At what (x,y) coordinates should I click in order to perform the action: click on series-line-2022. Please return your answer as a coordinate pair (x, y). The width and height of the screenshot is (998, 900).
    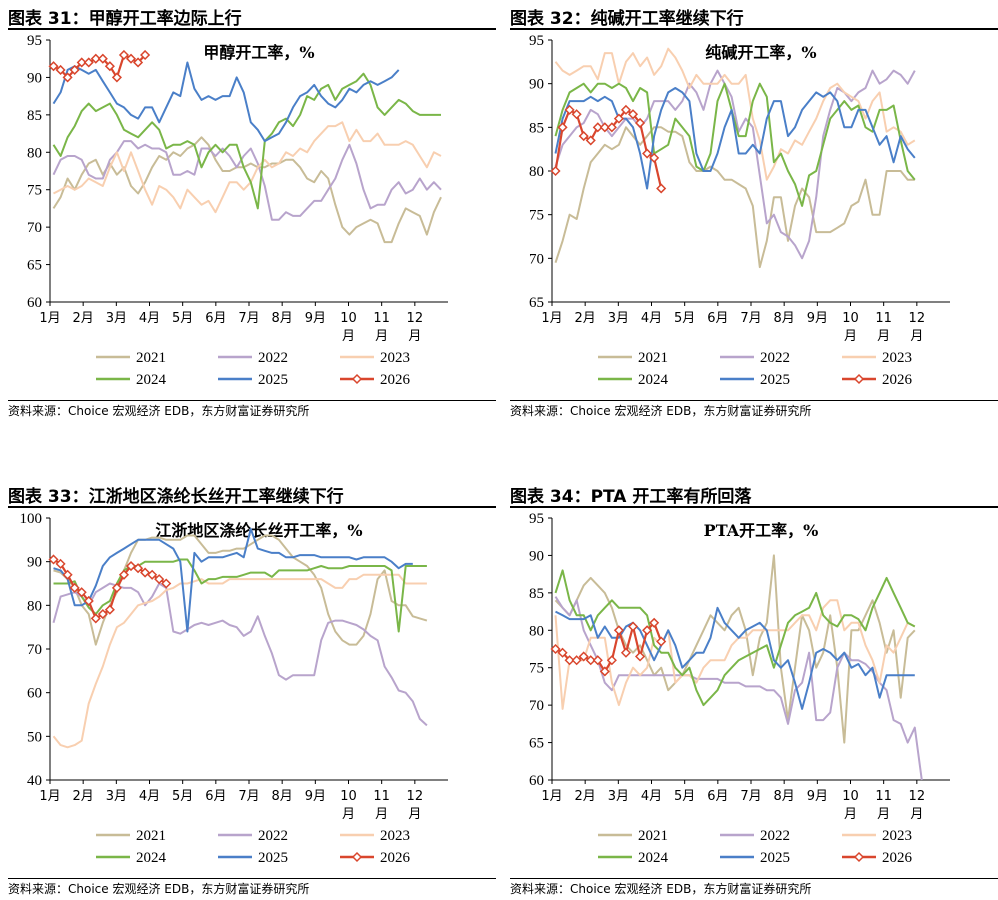
    Looking at the image, I should click on (738, 688).